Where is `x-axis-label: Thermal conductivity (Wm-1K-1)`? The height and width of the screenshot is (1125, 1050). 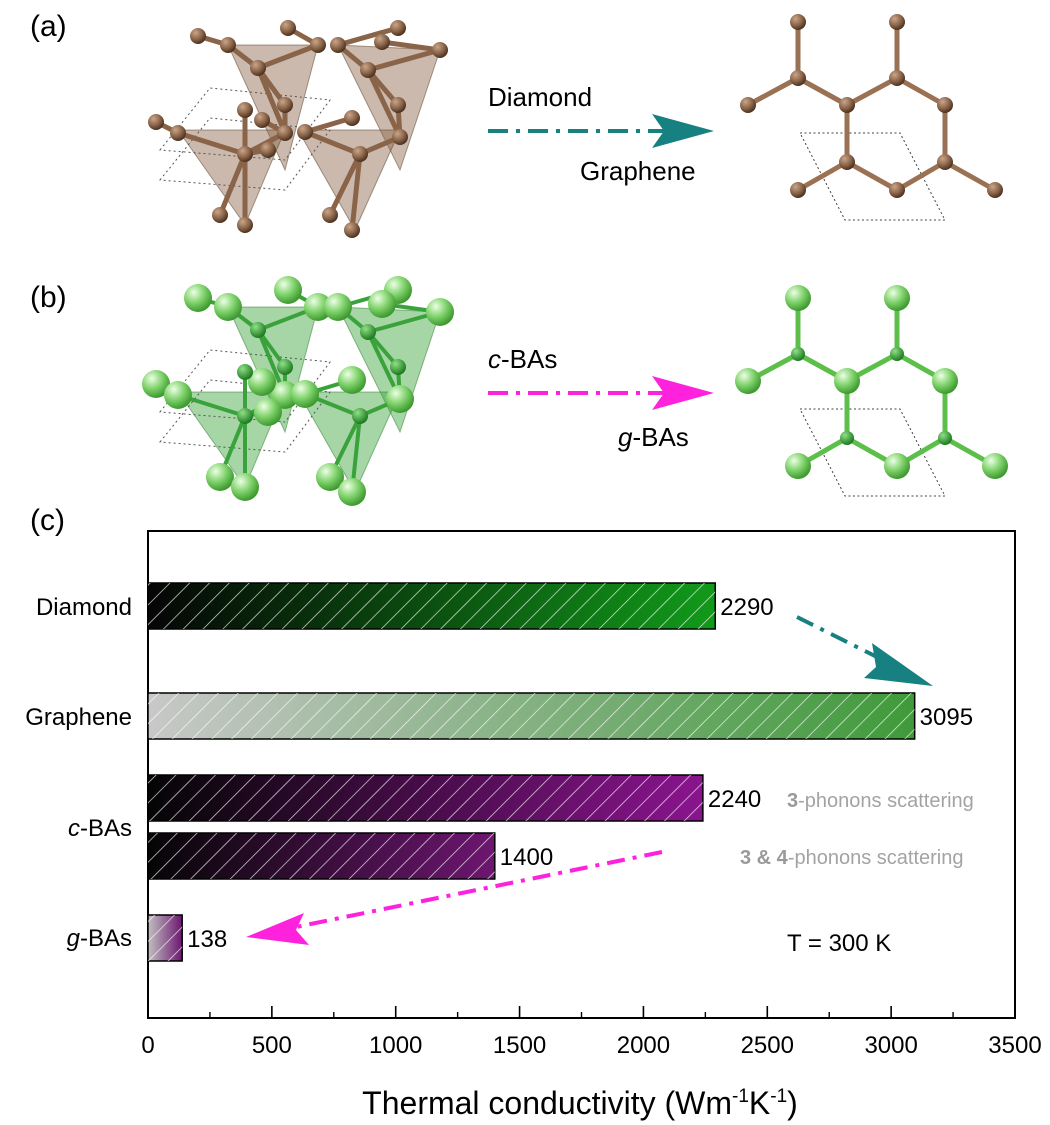 x-axis-label: Thermal conductivity (Wm-1K-1) is located at coordinates (580, 1103).